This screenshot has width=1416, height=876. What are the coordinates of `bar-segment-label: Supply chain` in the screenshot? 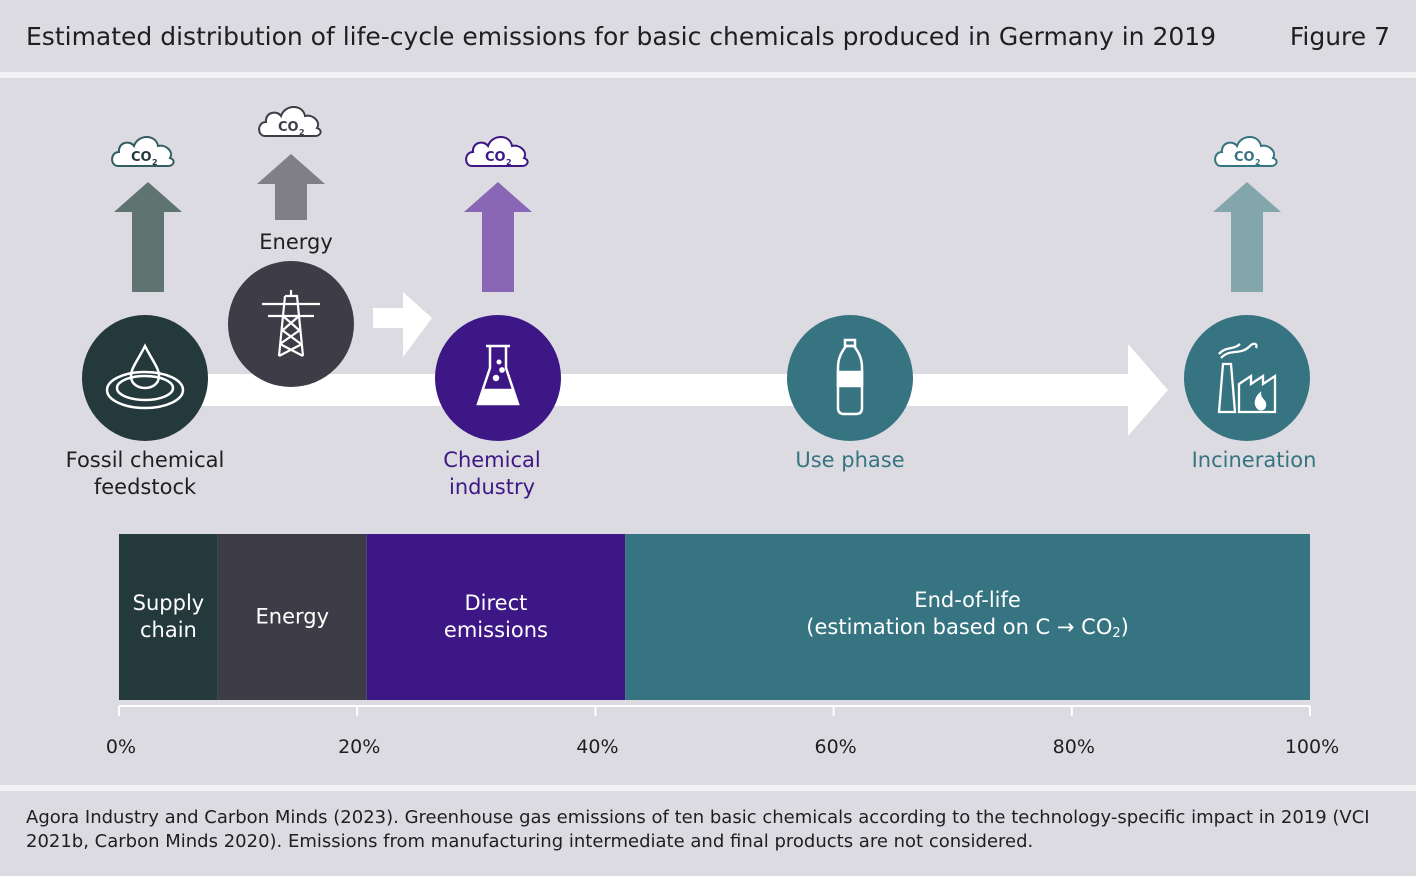 It's located at (168, 616).